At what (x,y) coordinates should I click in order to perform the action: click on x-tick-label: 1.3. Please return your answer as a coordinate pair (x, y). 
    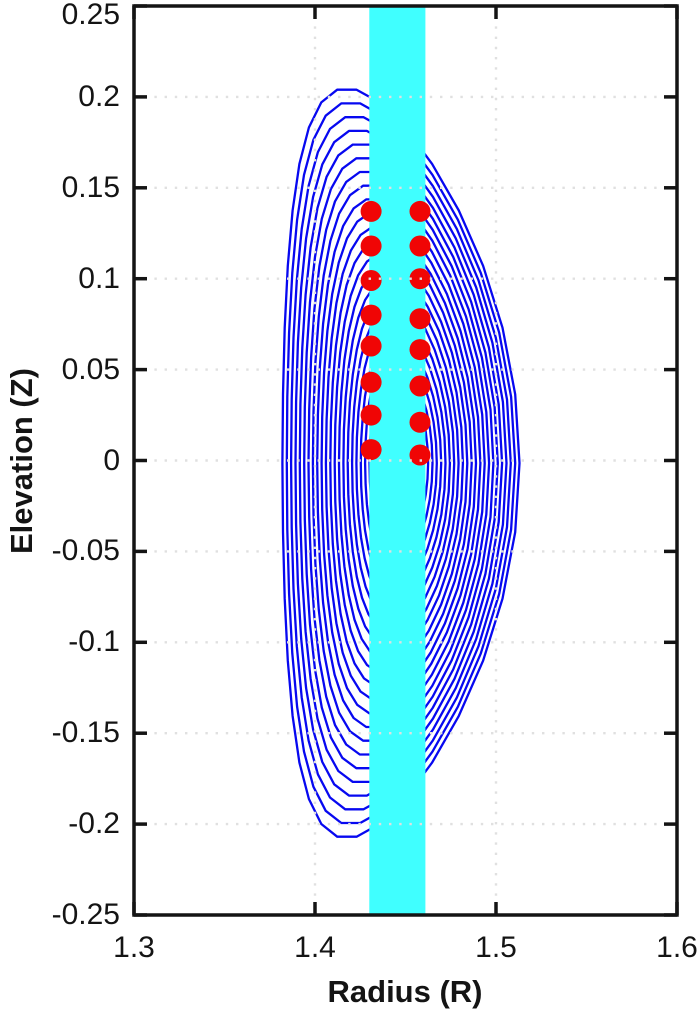
    Looking at the image, I should click on (134, 947).